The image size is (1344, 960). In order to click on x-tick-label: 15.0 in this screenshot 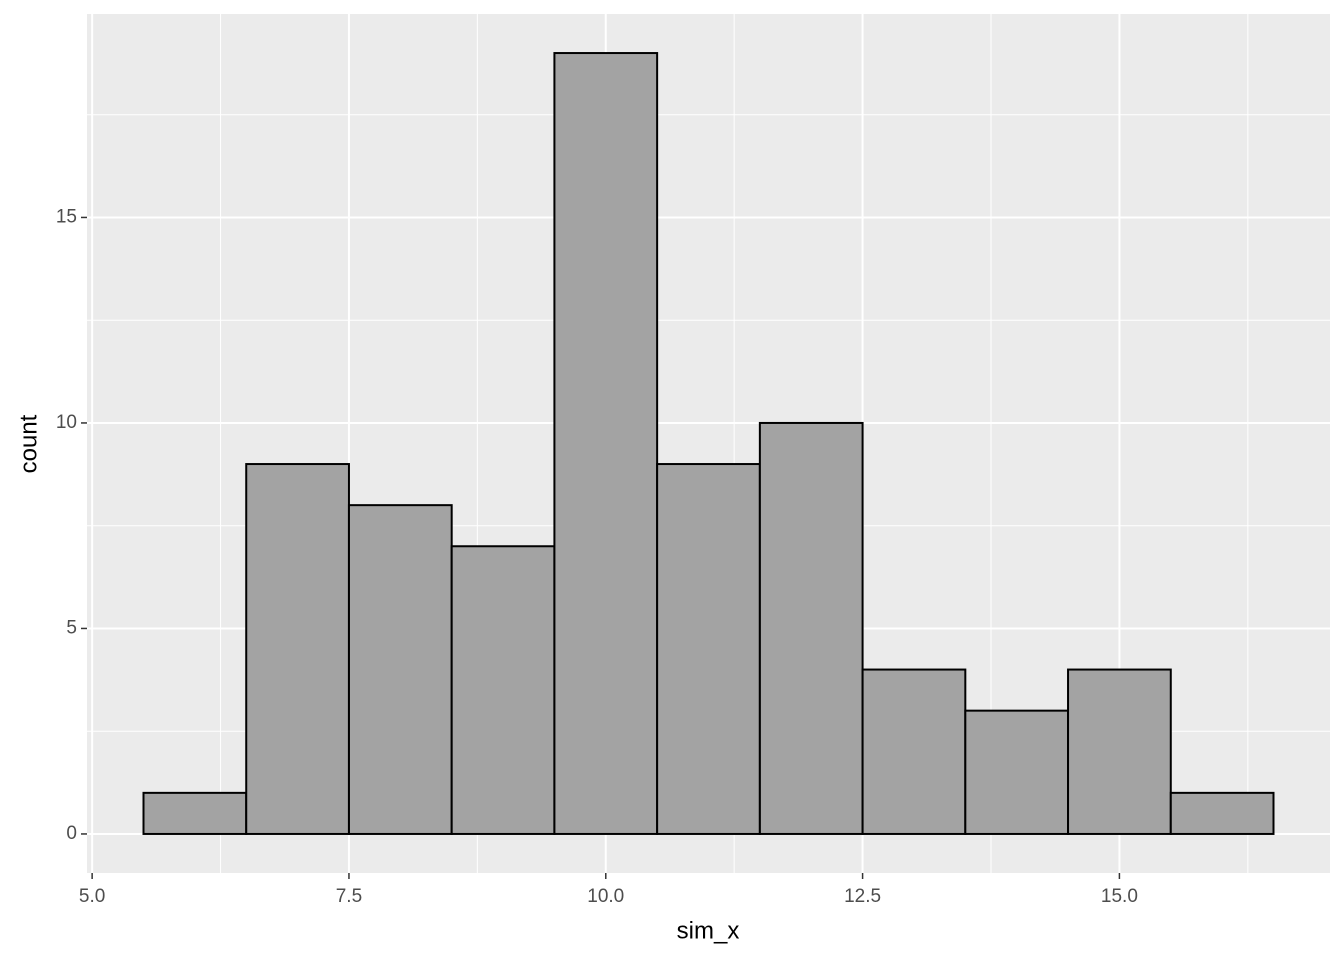, I will do `click(1119, 896)`.